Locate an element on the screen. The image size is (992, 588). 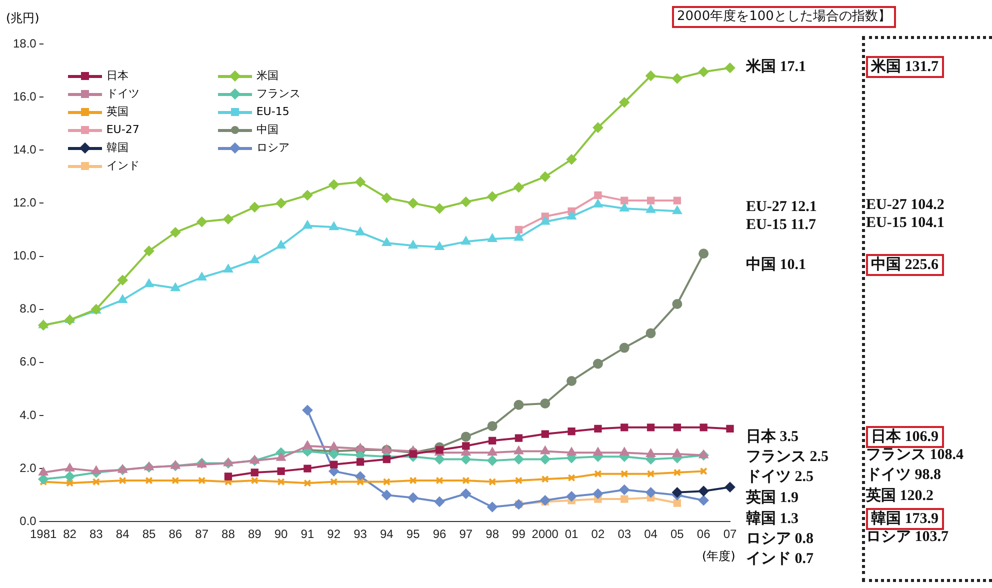
text: 米国 131.7 is located at coordinates (905, 67).